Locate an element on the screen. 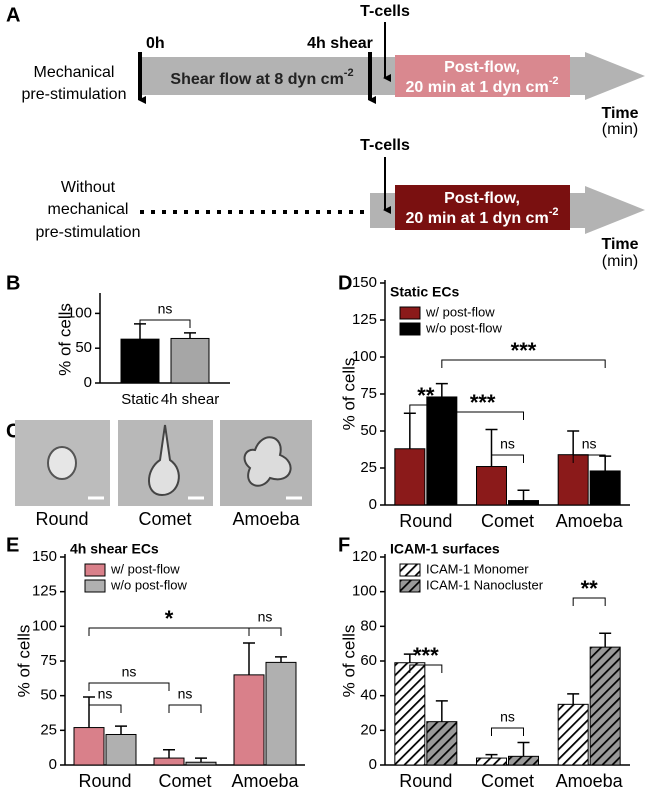  y-tick-label: 60 is located at coordinates (368, 660).